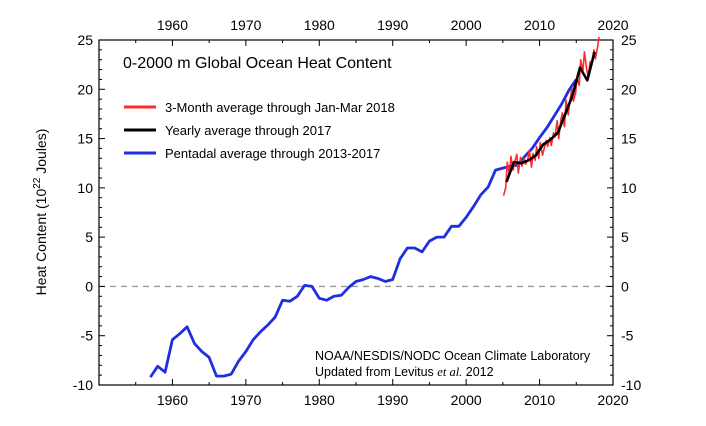  I want to click on series-3month-line, so click(551, 116).